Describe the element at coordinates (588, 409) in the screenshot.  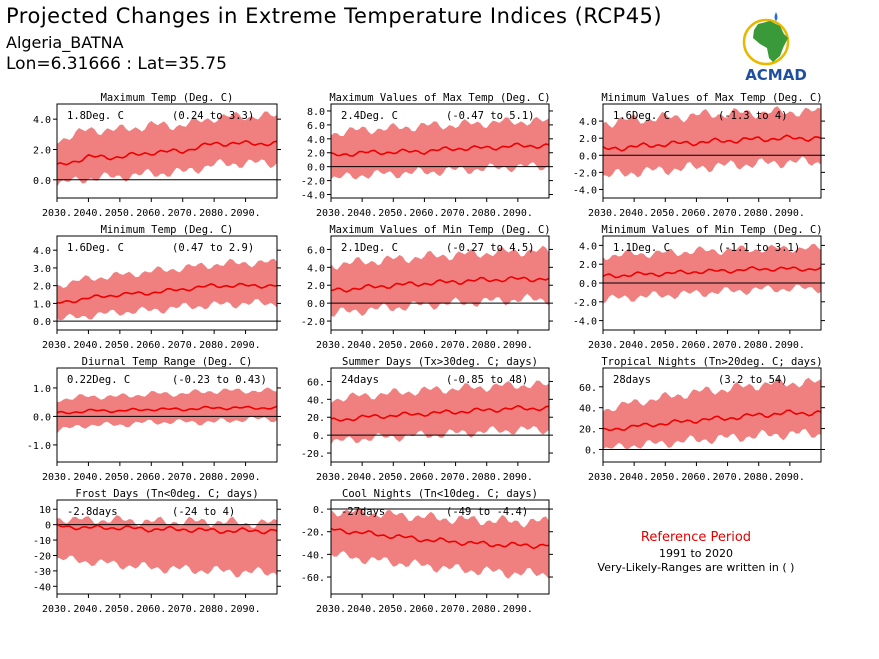
I see `y-tick-label: 40.` at that location.